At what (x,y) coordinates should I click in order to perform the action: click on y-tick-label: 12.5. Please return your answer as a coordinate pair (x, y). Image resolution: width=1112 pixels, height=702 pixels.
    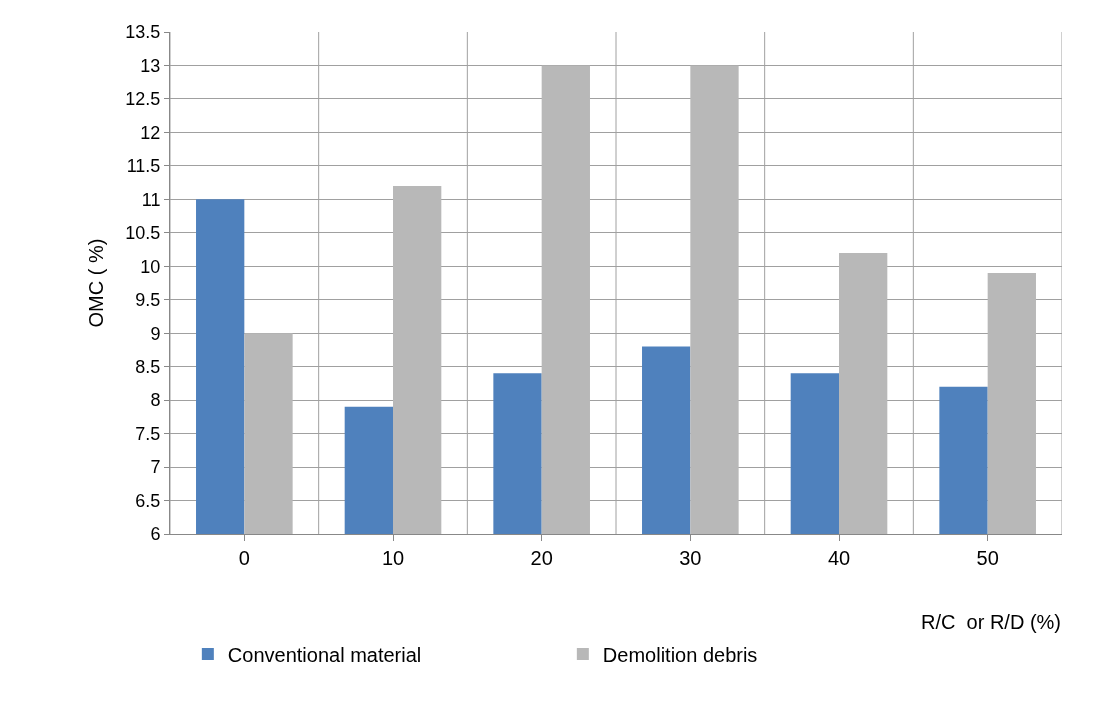
    Looking at the image, I should click on (143, 99).